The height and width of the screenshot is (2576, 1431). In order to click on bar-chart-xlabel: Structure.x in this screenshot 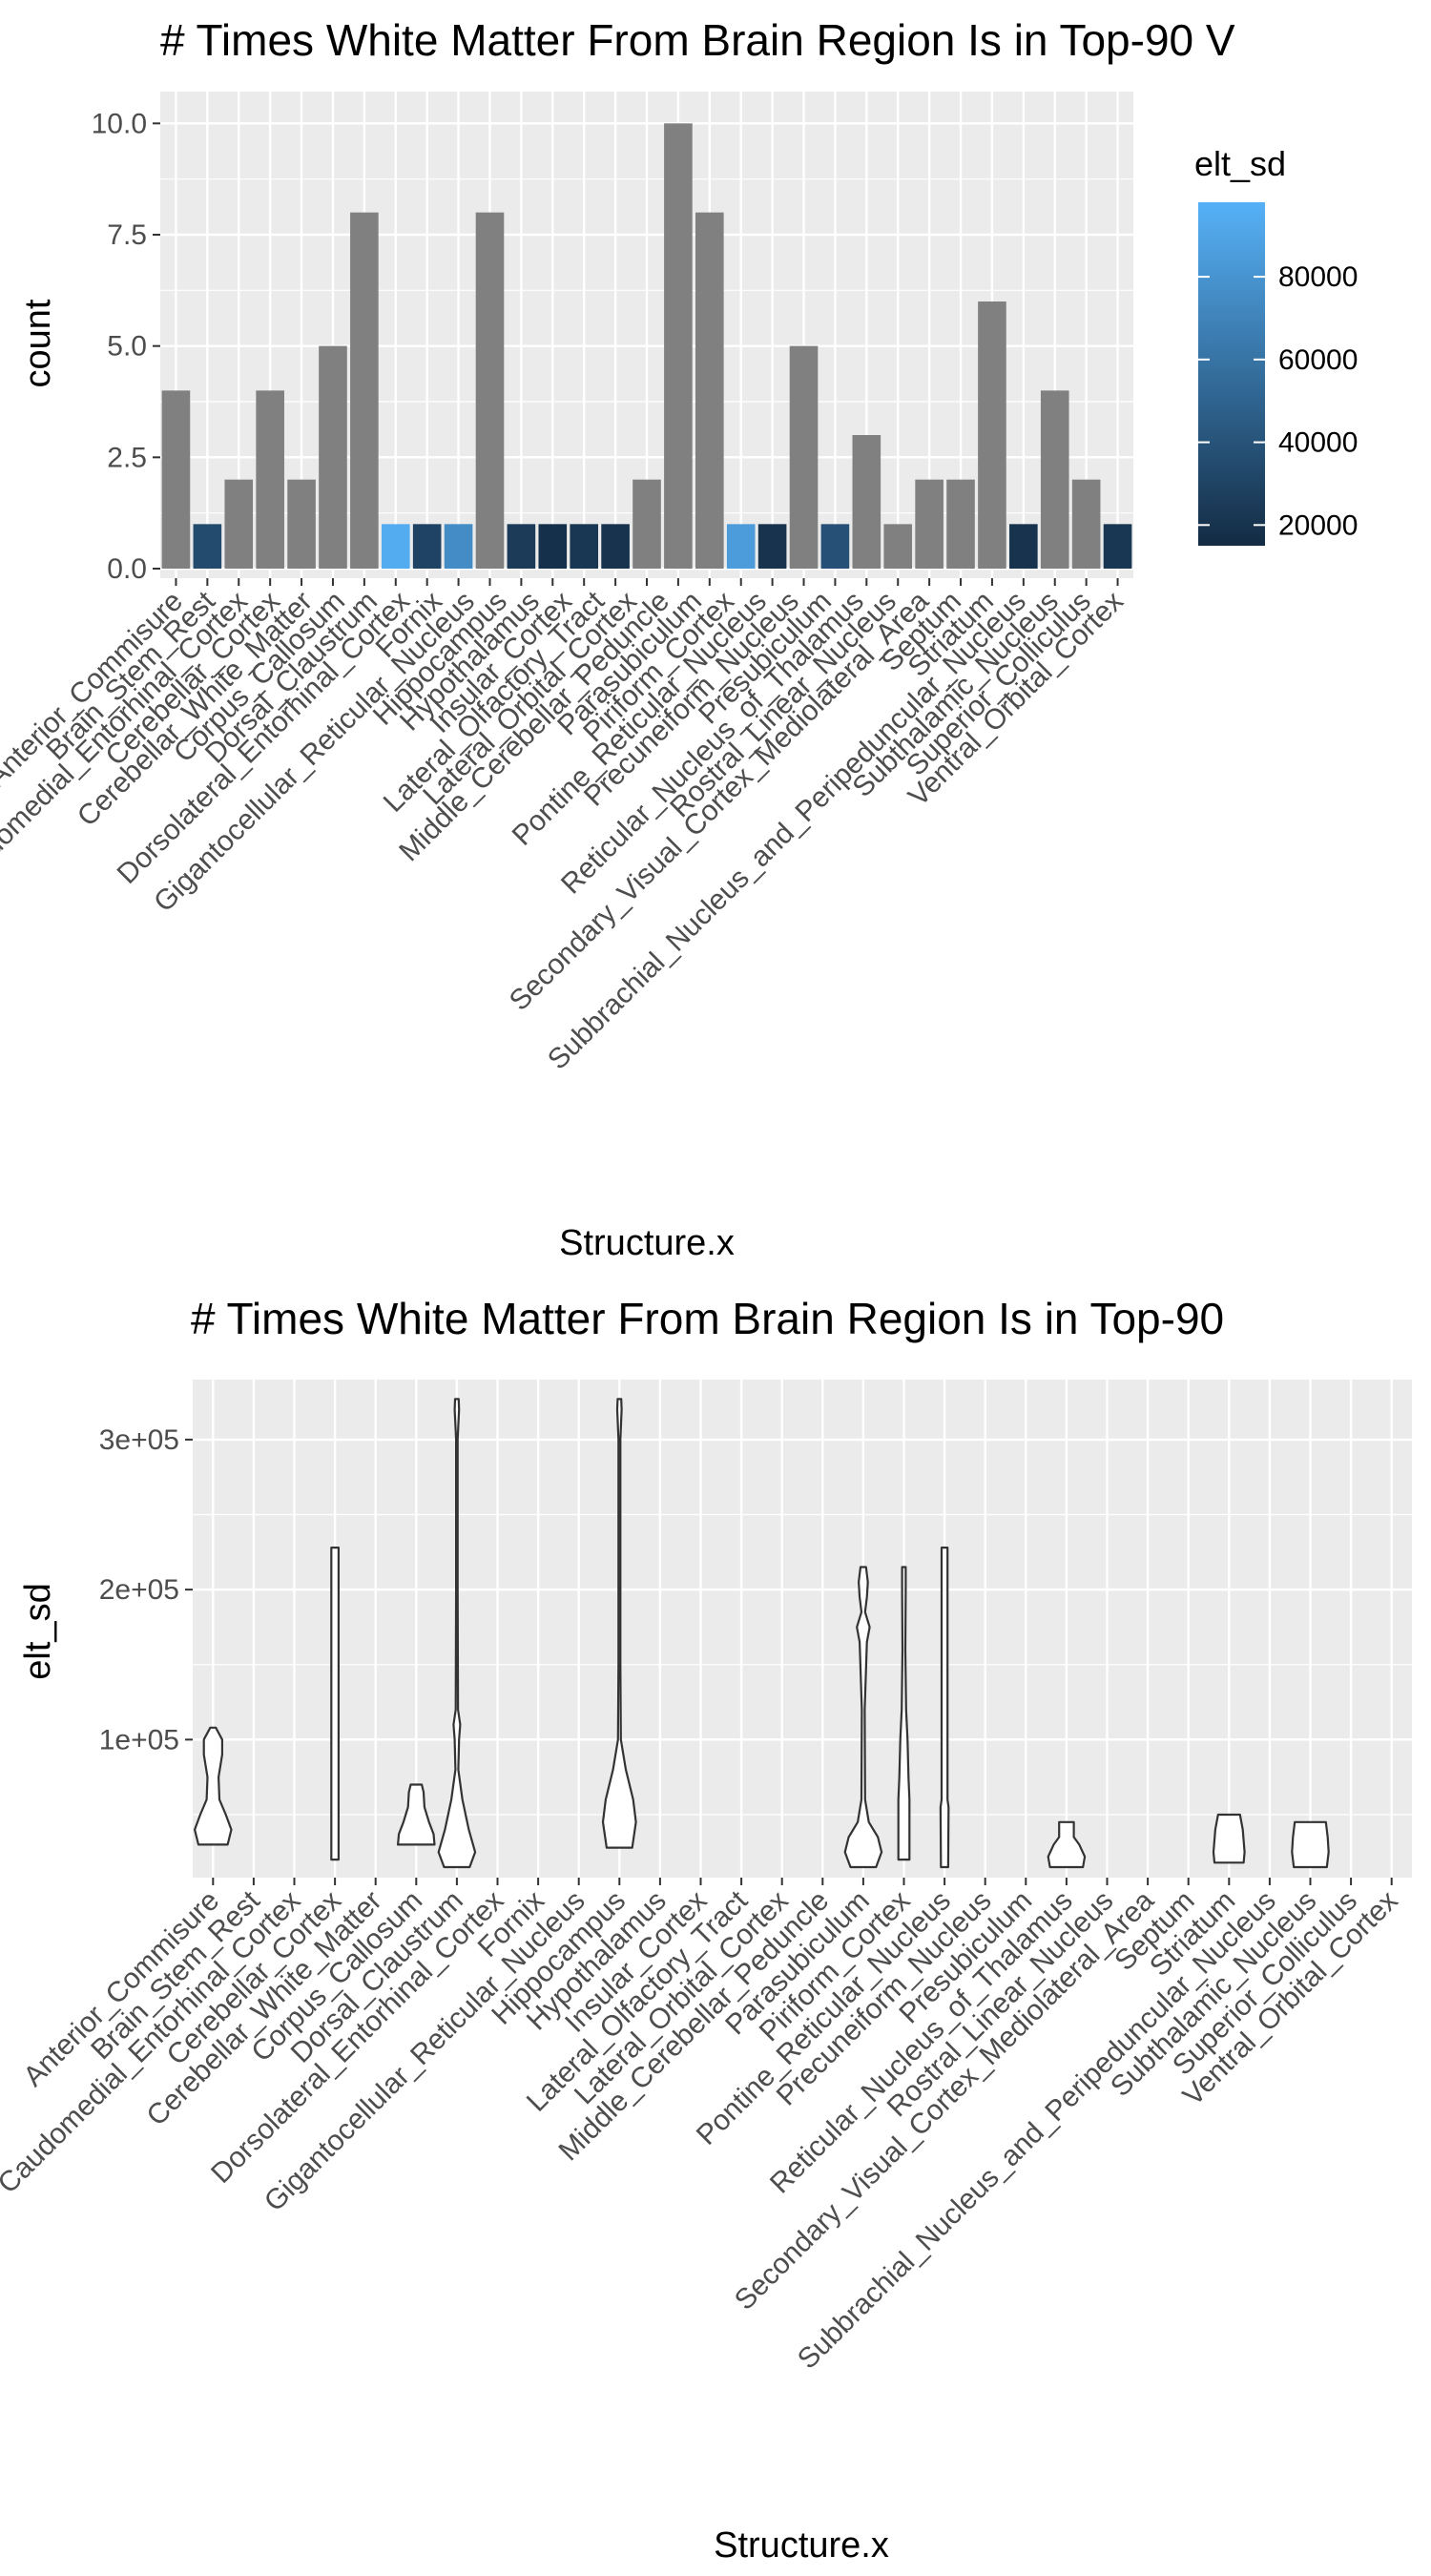, I will do `click(647, 1243)`.